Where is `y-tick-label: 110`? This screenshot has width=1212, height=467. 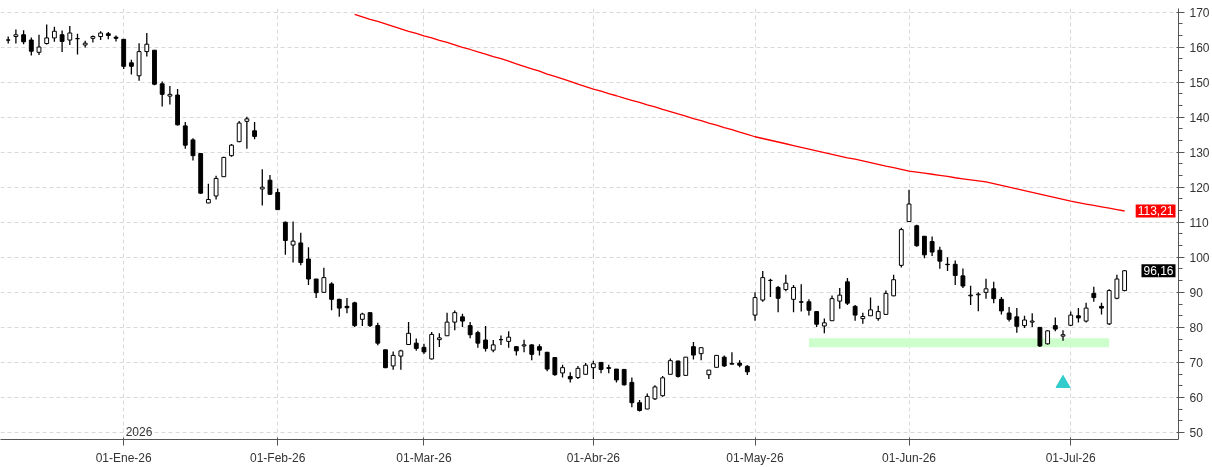
y-tick-label: 110 is located at coordinates (1199, 222).